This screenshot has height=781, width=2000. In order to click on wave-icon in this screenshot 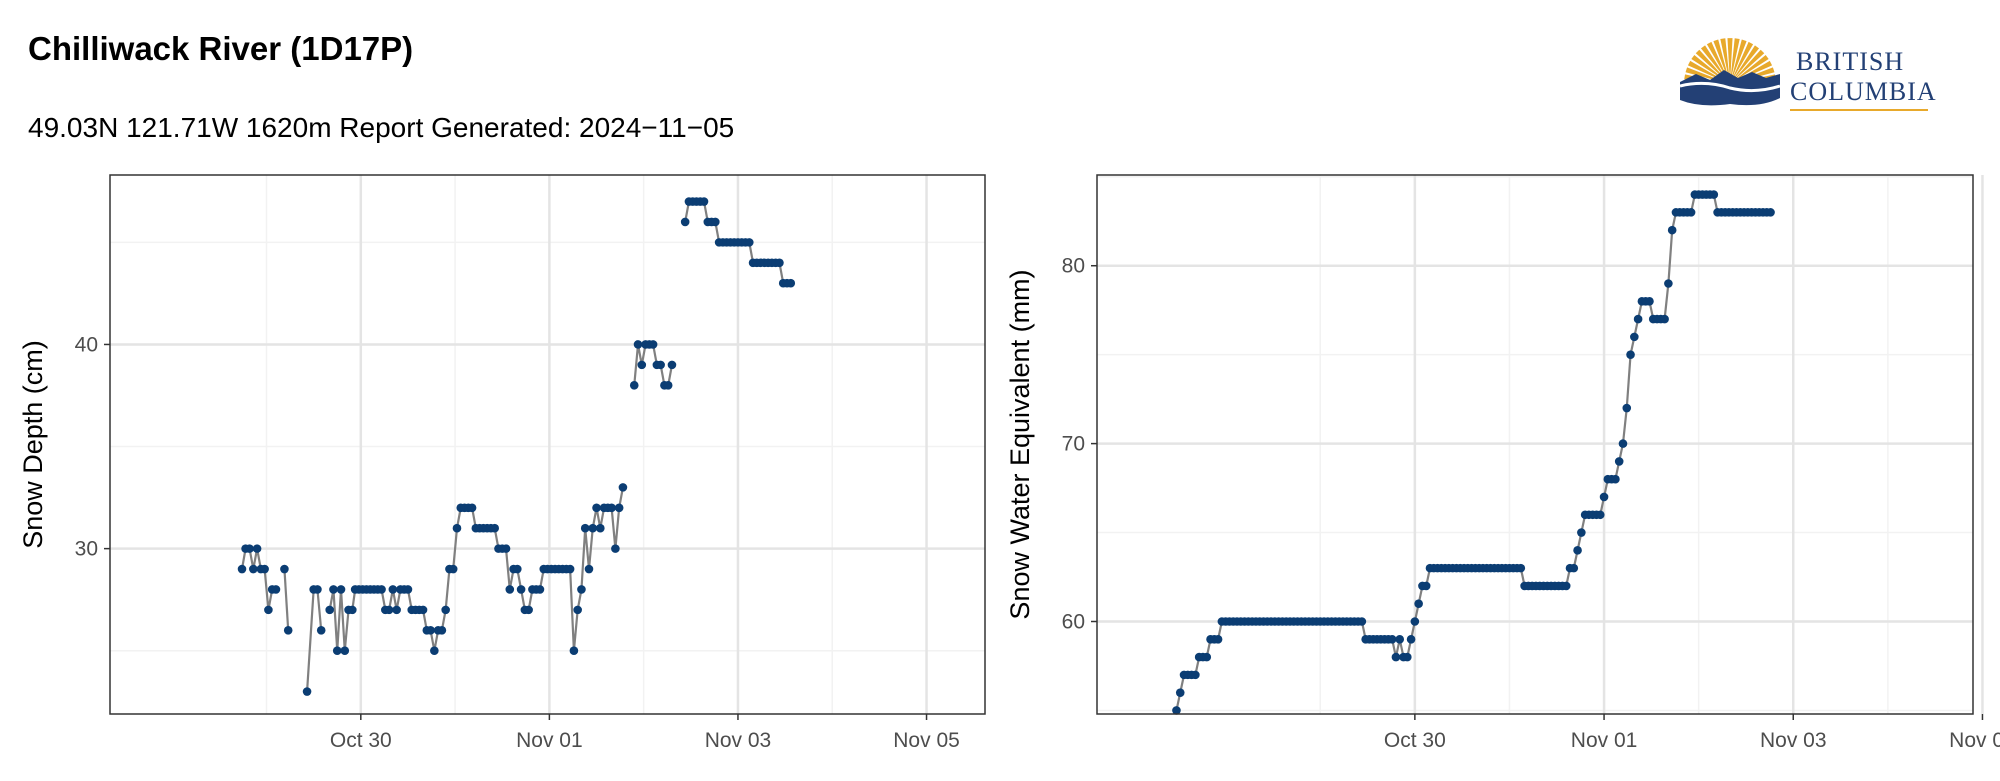, I will do `click(1730, 87)`.